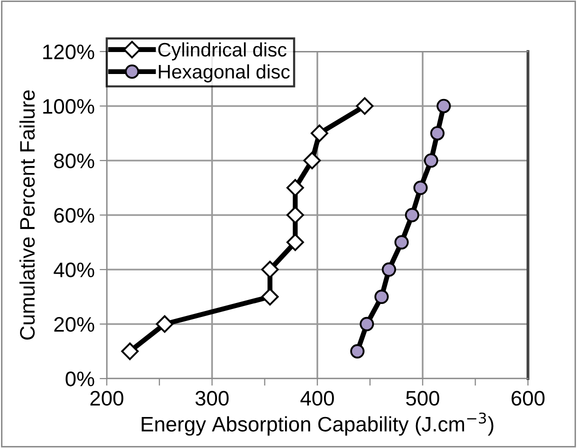 The width and height of the screenshot is (577, 448). What do you see at coordinates (423, 398) in the screenshot?
I see `x-tick-label: 500` at bounding box center [423, 398].